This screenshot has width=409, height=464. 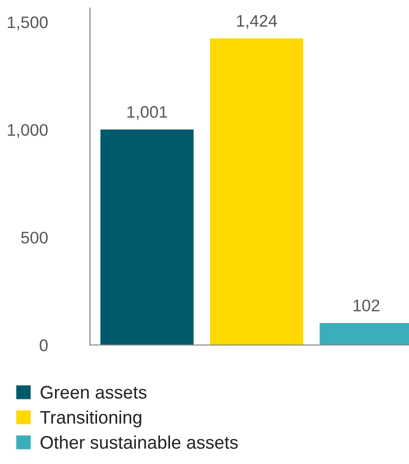 What do you see at coordinates (91, 419) in the screenshot?
I see `legend-label: Transitioning` at bounding box center [91, 419].